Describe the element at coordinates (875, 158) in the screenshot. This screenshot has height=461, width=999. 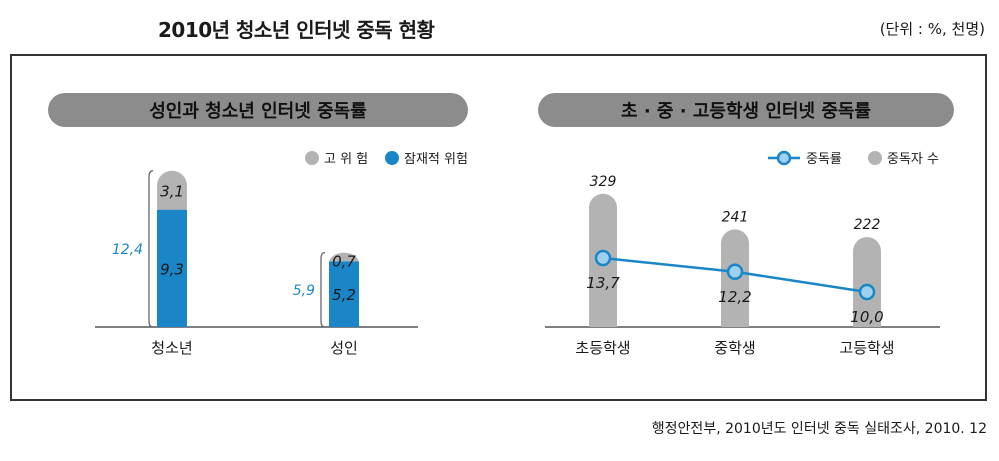
I see `legend-swatch-addict-count` at that location.